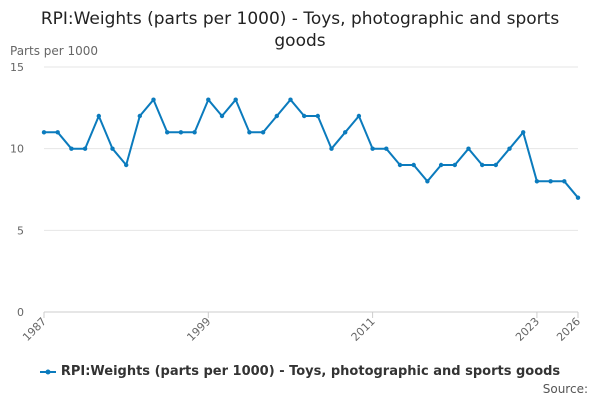 The image size is (600, 400). What do you see at coordinates (17, 149) in the screenshot?
I see `y-tick-label: 10` at bounding box center [17, 149].